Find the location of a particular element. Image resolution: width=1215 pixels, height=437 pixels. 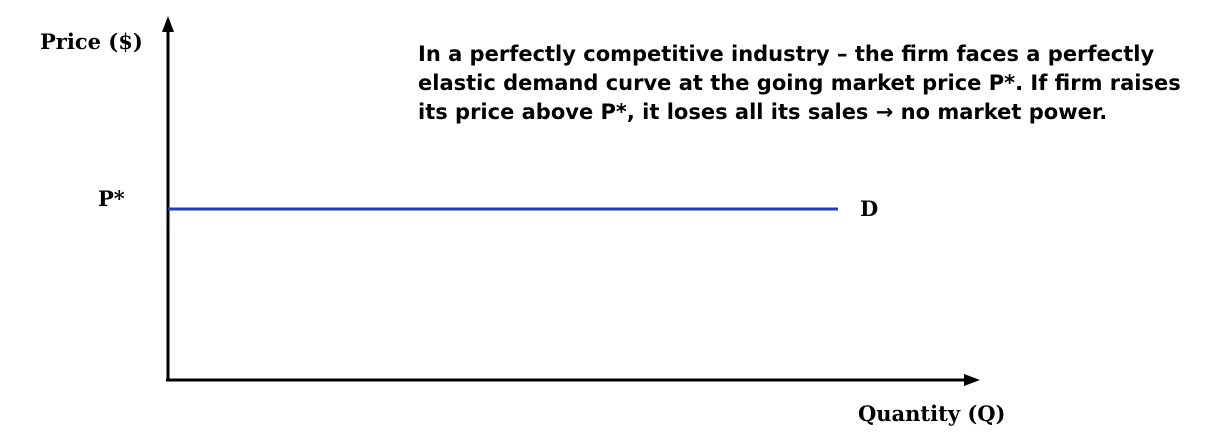

price-level-label: P* is located at coordinates (111, 198).